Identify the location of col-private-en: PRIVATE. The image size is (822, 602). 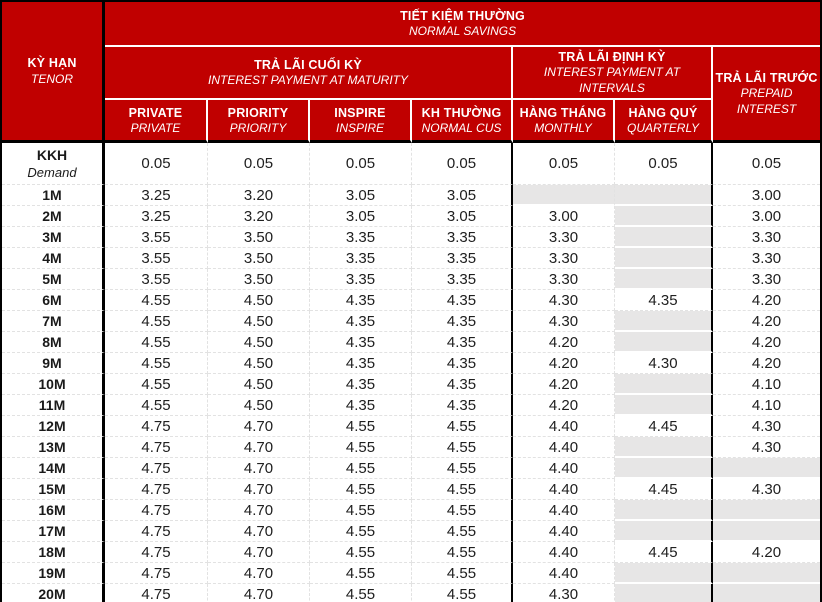
(155, 127).